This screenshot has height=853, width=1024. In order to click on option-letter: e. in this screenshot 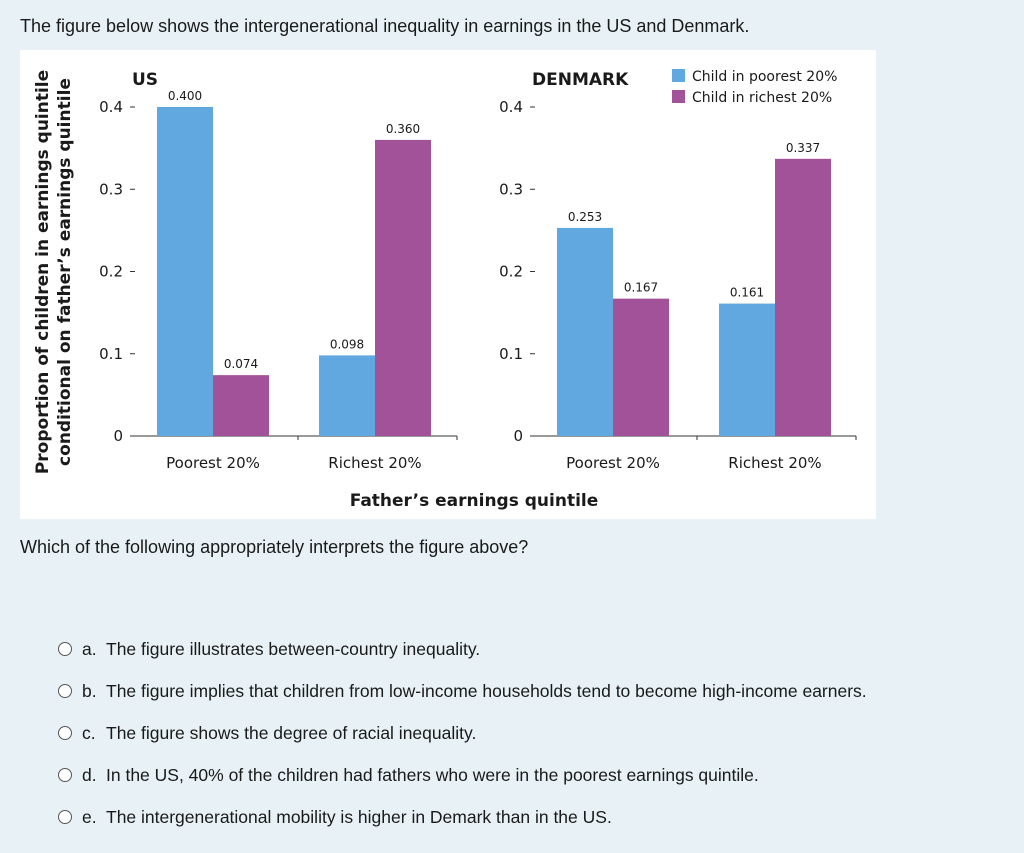, I will do `click(94, 817)`.